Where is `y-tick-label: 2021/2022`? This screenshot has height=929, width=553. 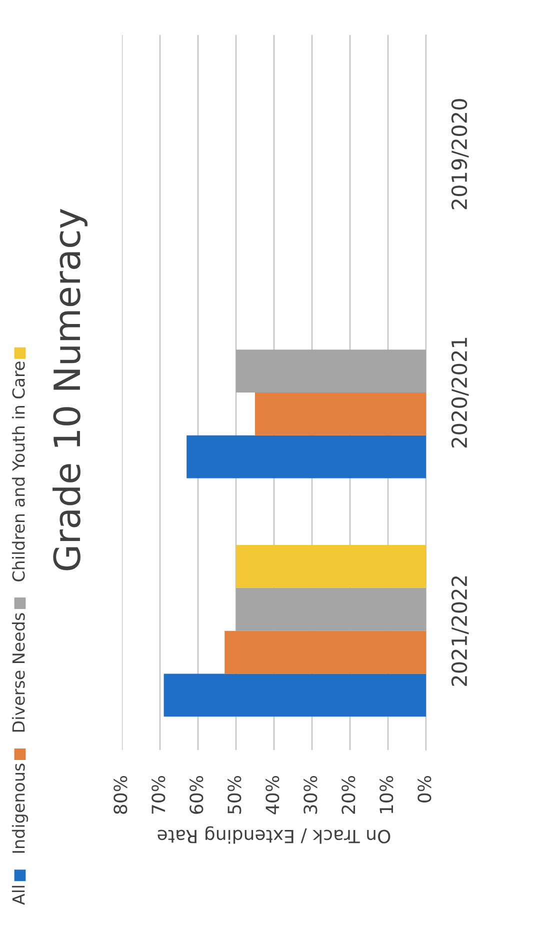
y-tick-label: 2021/2022 is located at coordinates (460, 631).